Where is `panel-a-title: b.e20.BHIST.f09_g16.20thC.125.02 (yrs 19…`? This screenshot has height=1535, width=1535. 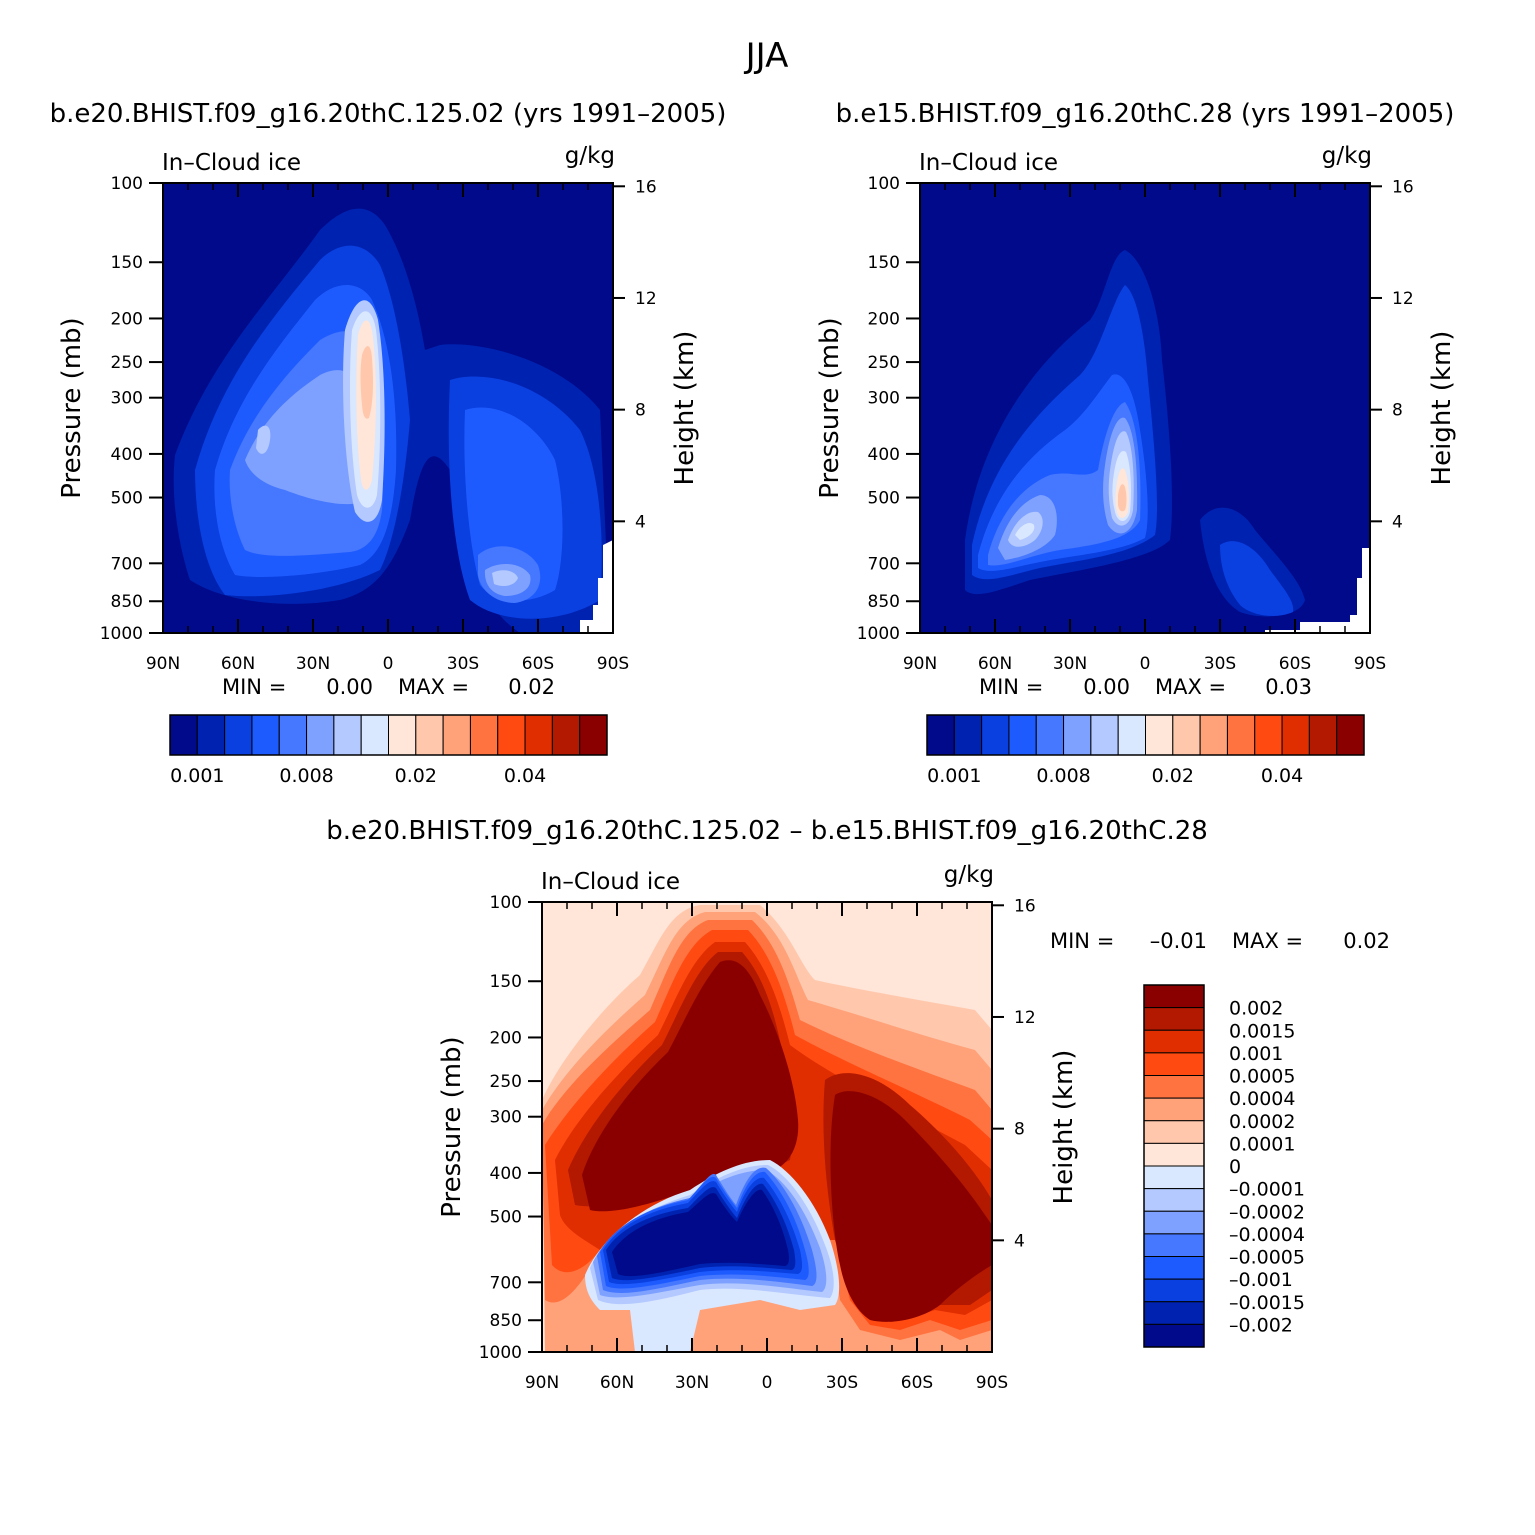
panel-a-title: b.e20.BHIST.f09_g16.20thC.125.02 (yrs 19… is located at coordinates (388, 114).